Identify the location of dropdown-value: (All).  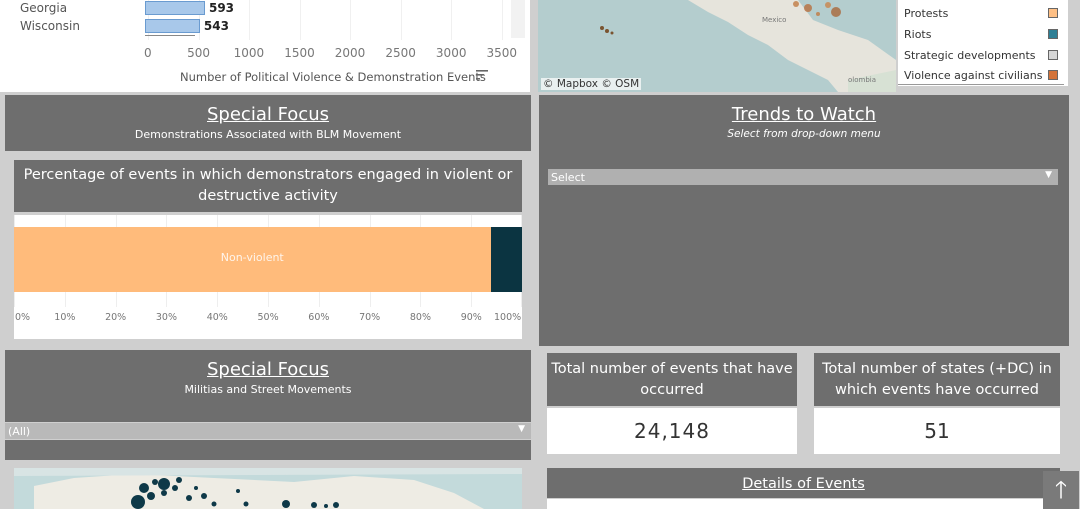
(19, 431).